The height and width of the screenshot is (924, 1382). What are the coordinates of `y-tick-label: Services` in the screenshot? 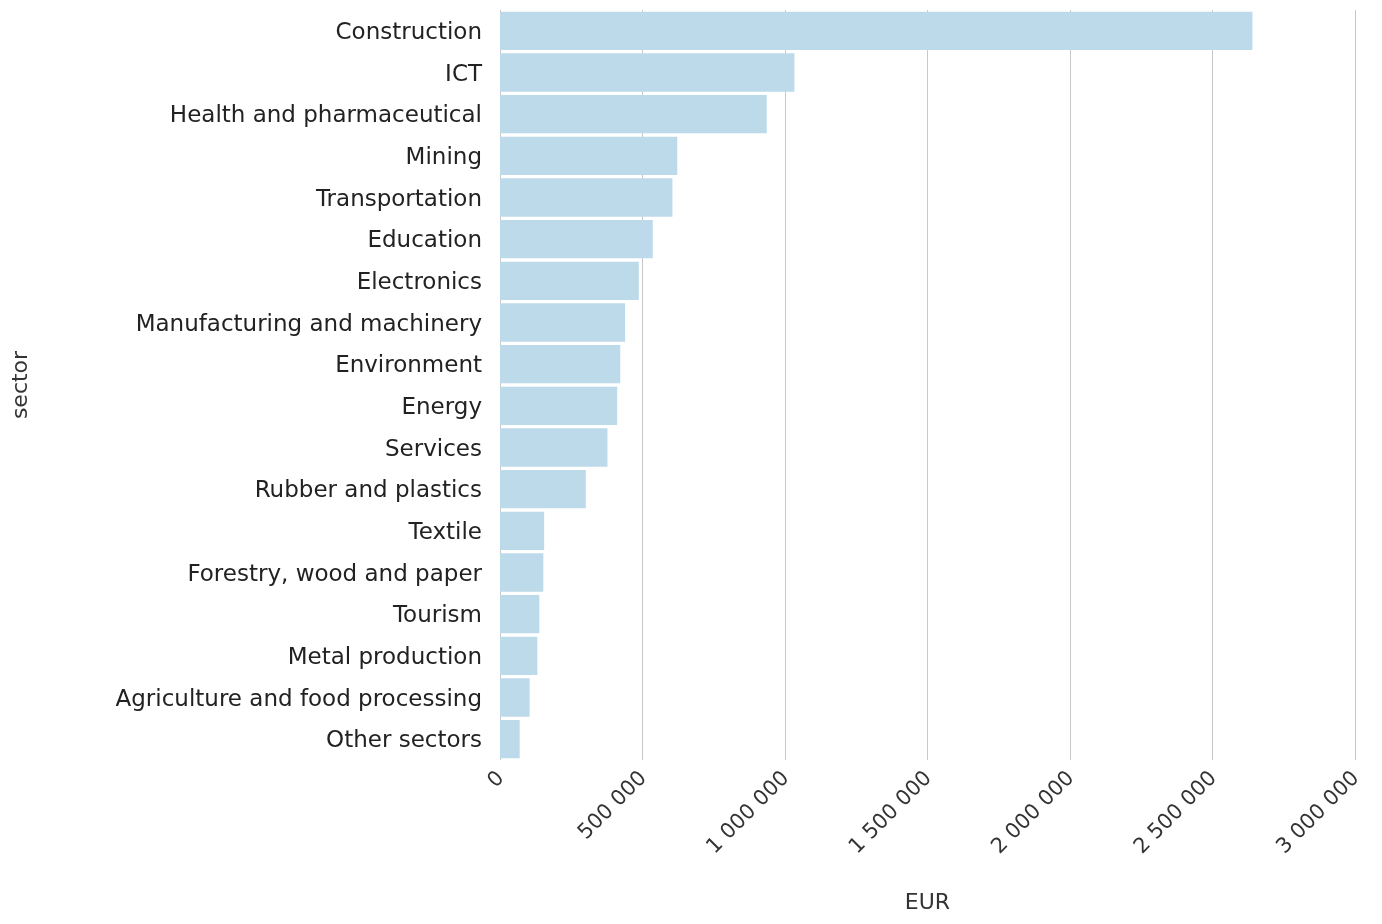 It's located at (433, 447).